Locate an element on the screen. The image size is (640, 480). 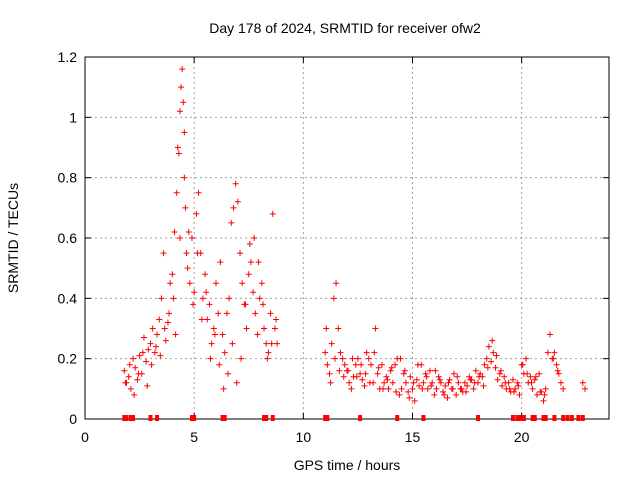
x-tick-label: 0 is located at coordinates (85, 437).